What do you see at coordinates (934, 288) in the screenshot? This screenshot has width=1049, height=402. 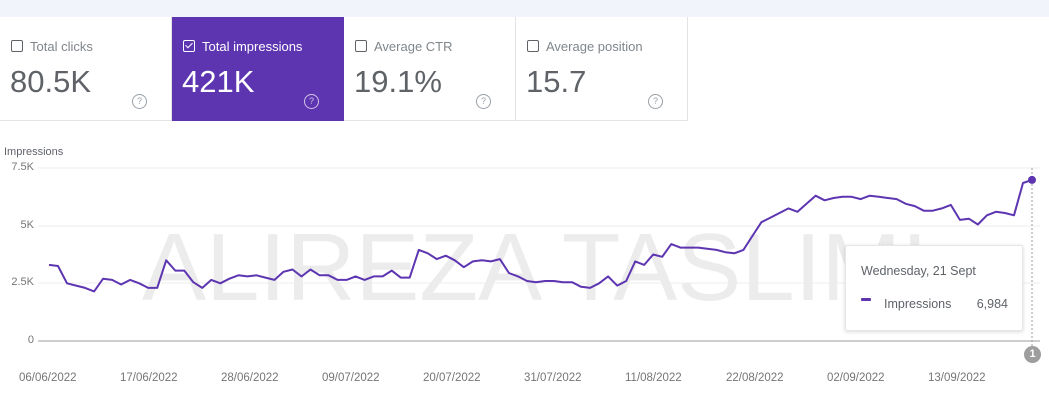 I see `chart-tooltip: Wednesday, 21 Sept Impressions 6,984` at bounding box center [934, 288].